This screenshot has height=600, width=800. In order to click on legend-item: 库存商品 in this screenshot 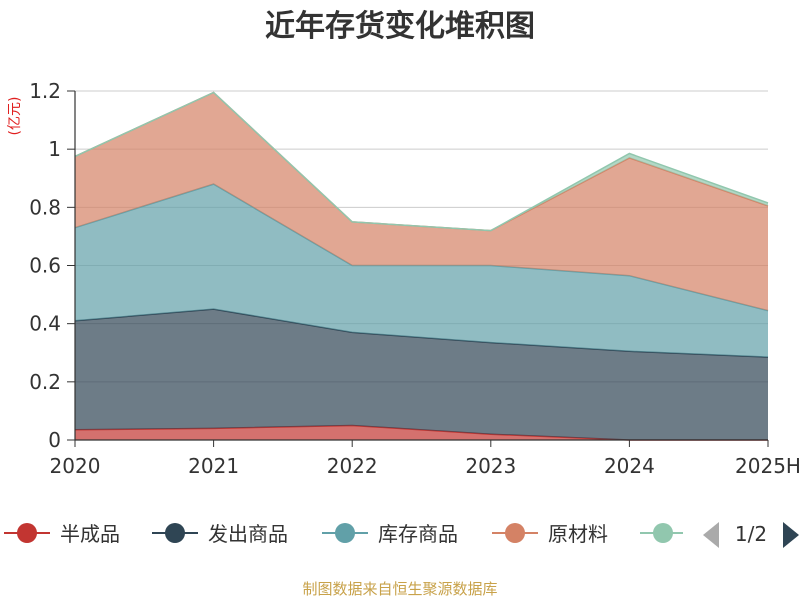, I will do `click(390, 534)`.